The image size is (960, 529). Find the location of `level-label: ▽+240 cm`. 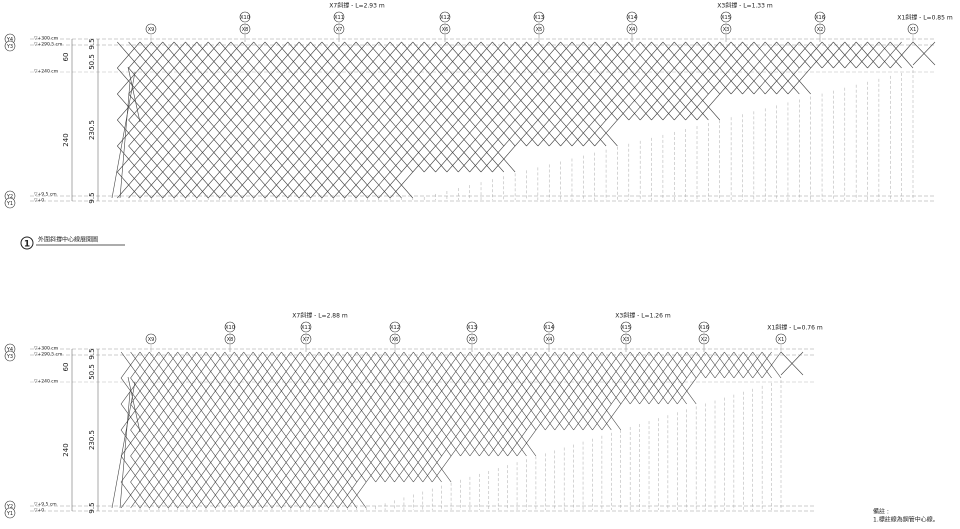

level-label: ▽+240 cm is located at coordinates (46, 72).